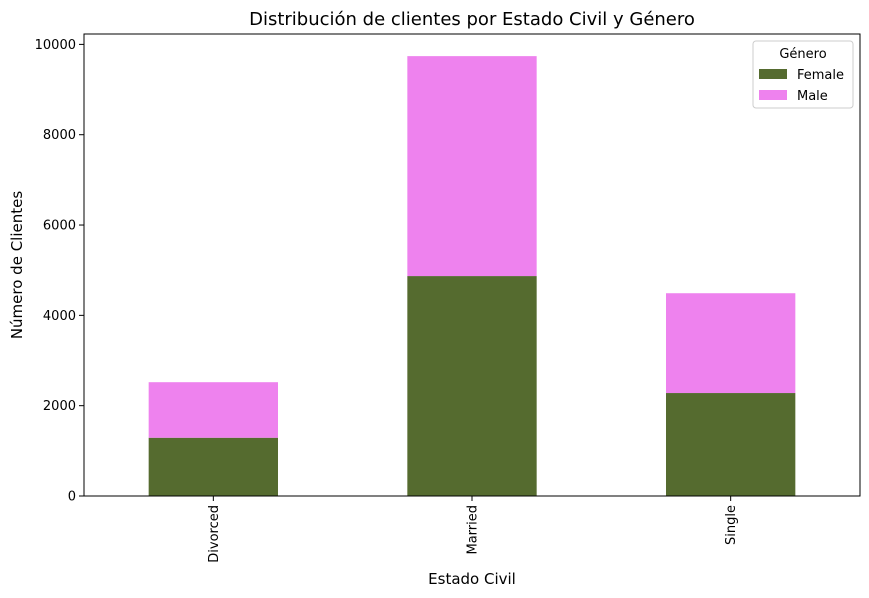 The height and width of the screenshot is (598, 869). Describe the element at coordinates (820, 75) in the screenshot. I see `legend-label-female: Female` at that location.